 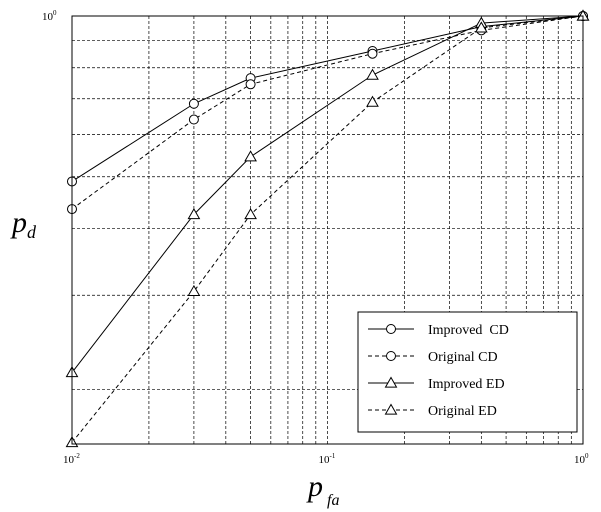 I want to click on y-tick-label: 100, so click(x=49, y=16).